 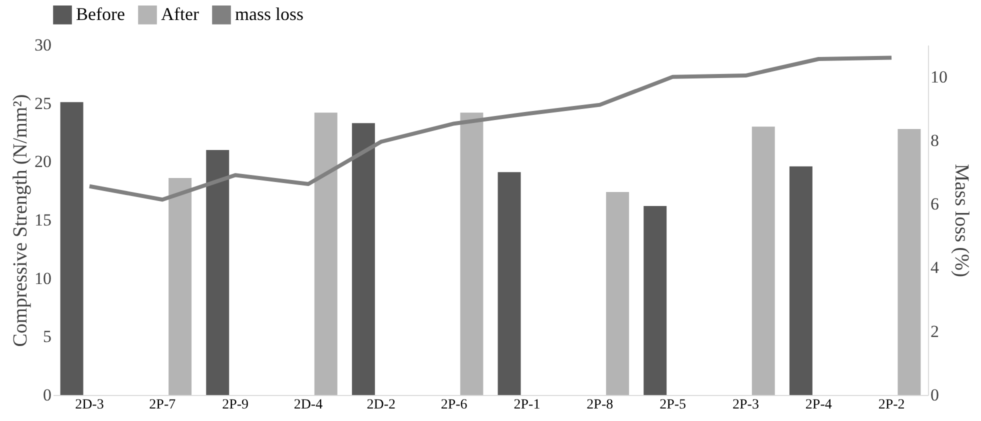 I want to click on y-tick-label: 25, so click(x=43, y=103).